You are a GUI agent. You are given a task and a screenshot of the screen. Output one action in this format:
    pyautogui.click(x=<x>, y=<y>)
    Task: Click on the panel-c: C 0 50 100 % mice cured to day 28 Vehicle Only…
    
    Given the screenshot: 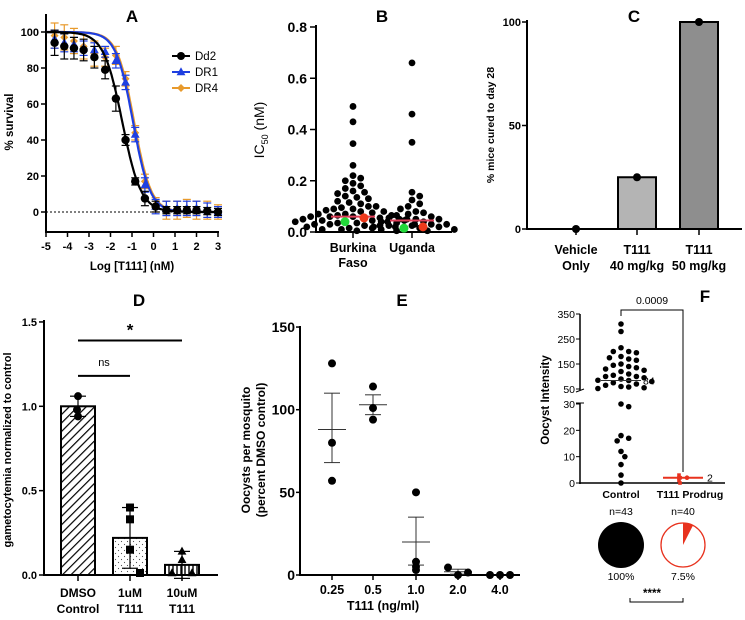 What is the action you would take?
    pyautogui.click(x=613, y=140)
    